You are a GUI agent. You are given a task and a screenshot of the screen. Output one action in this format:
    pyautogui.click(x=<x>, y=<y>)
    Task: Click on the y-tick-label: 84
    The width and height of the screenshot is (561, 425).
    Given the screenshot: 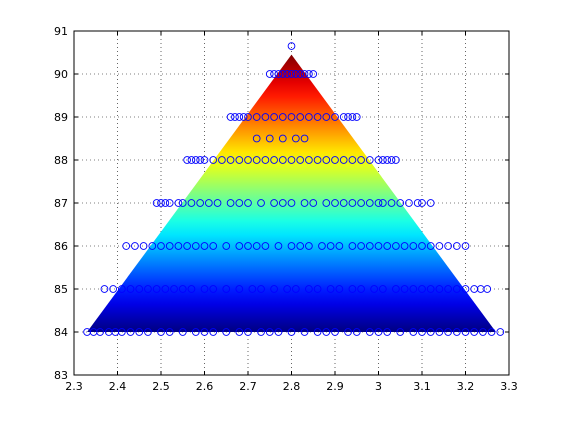 What is the action you would take?
    pyautogui.click(x=61, y=332)
    